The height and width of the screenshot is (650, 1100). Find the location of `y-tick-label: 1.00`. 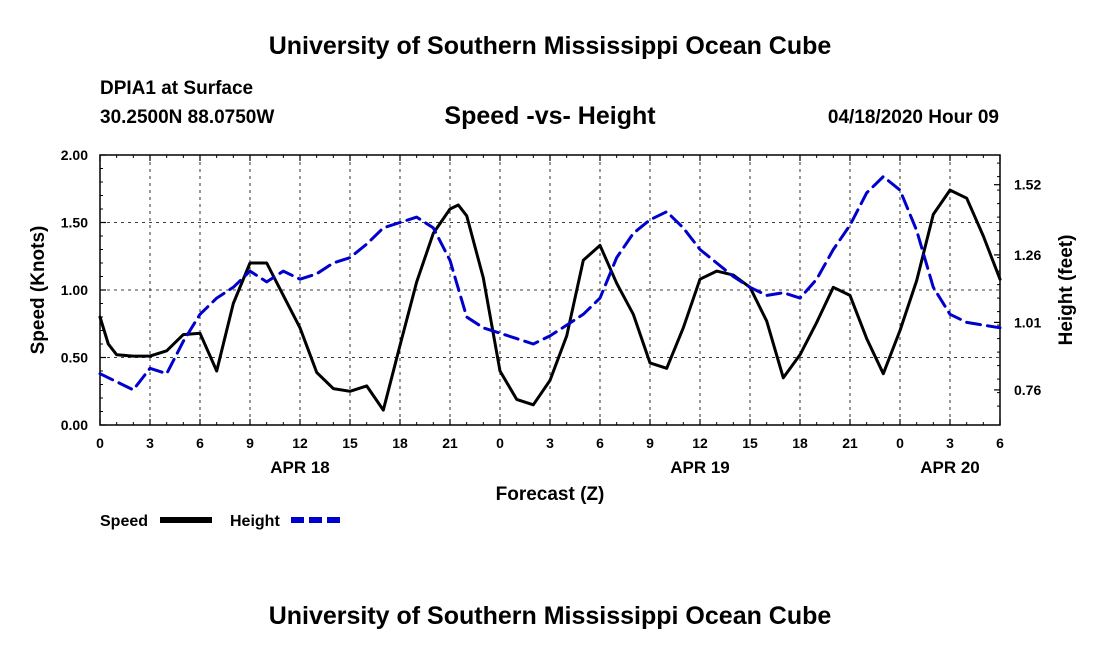

y-tick-label: 1.00 is located at coordinates (74, 290).